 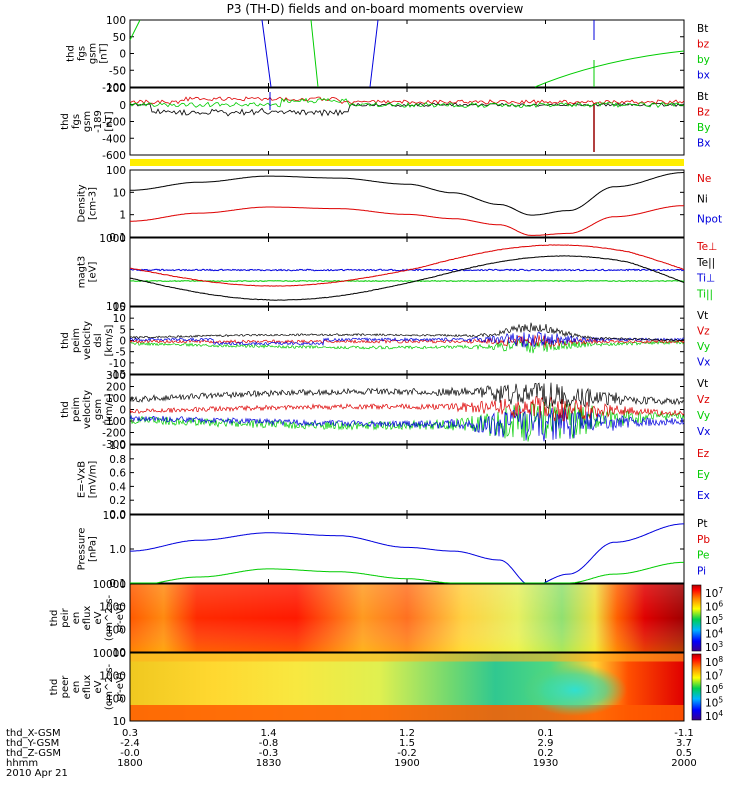 What do you see at coordinates (684, 743) in the screenshot?
I see `footer-value: 3.7` at bounding box center [684, 743].